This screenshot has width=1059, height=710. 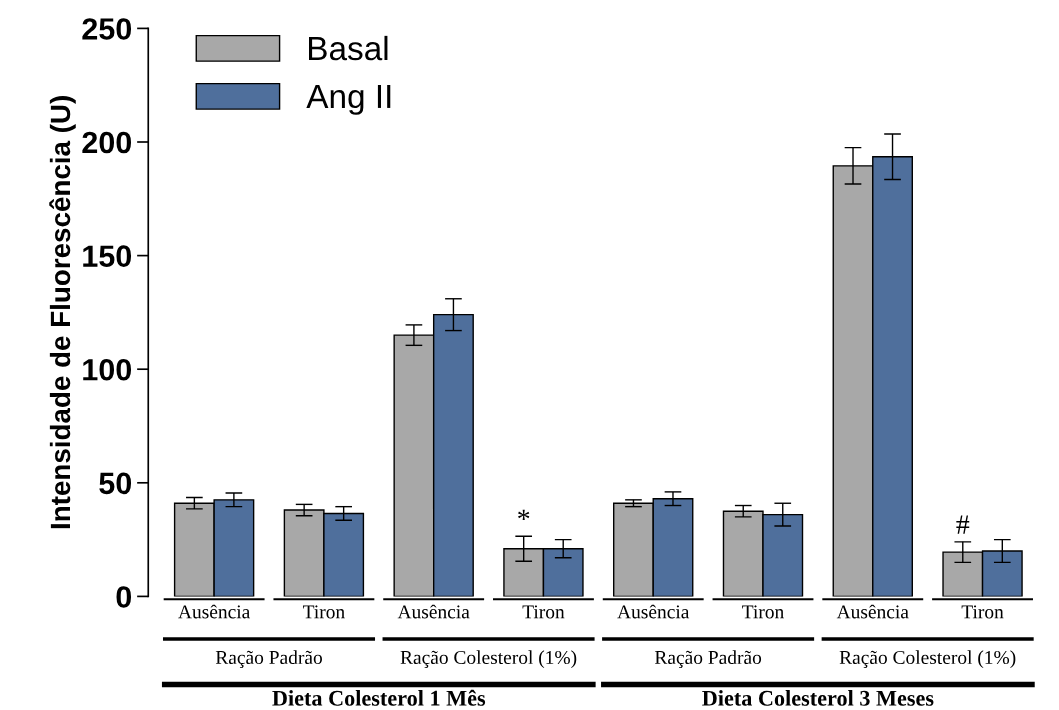 What do you see at coordinates (124, 597) in the screenshot?
I see `y-tick-label: 0` at bounding box center [124, 597].